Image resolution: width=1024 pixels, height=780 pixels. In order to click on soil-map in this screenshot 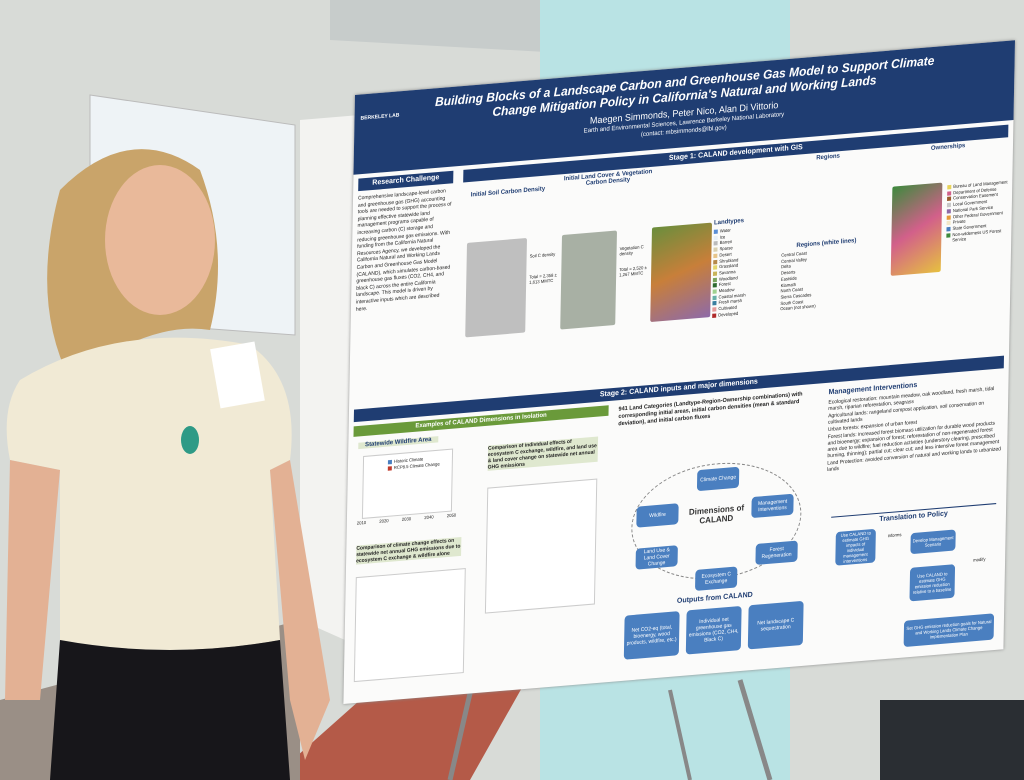, I will do `click(496, 287)`.